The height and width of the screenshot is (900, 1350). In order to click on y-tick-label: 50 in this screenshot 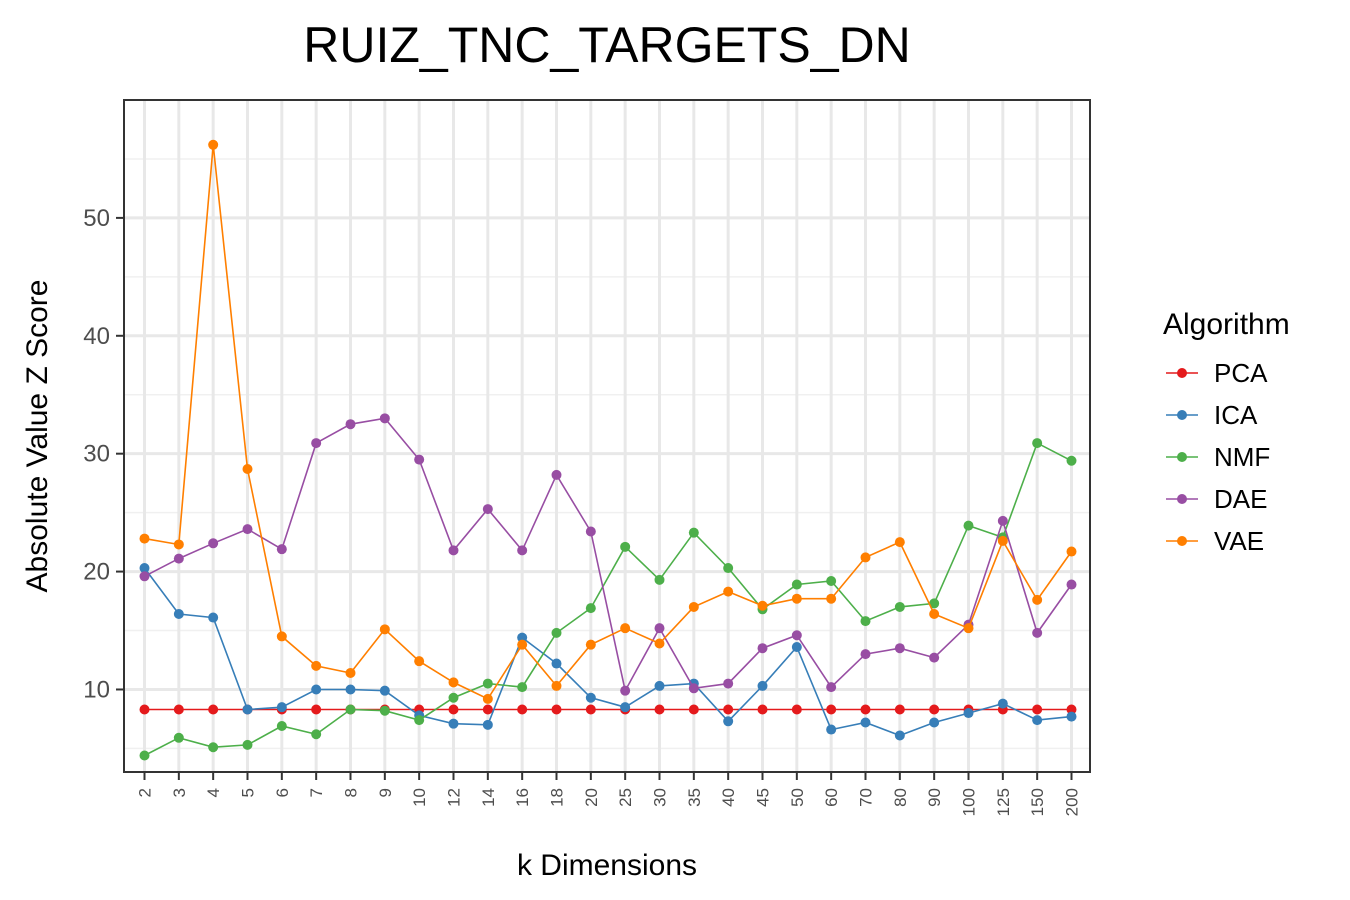, I will do `click(96, 218)`.